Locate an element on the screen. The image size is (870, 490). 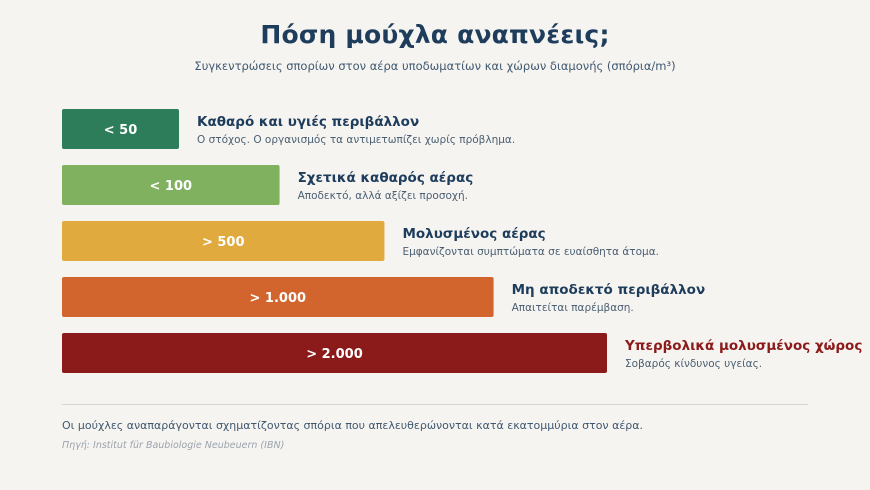
divider is located at coordinates (435, 404).